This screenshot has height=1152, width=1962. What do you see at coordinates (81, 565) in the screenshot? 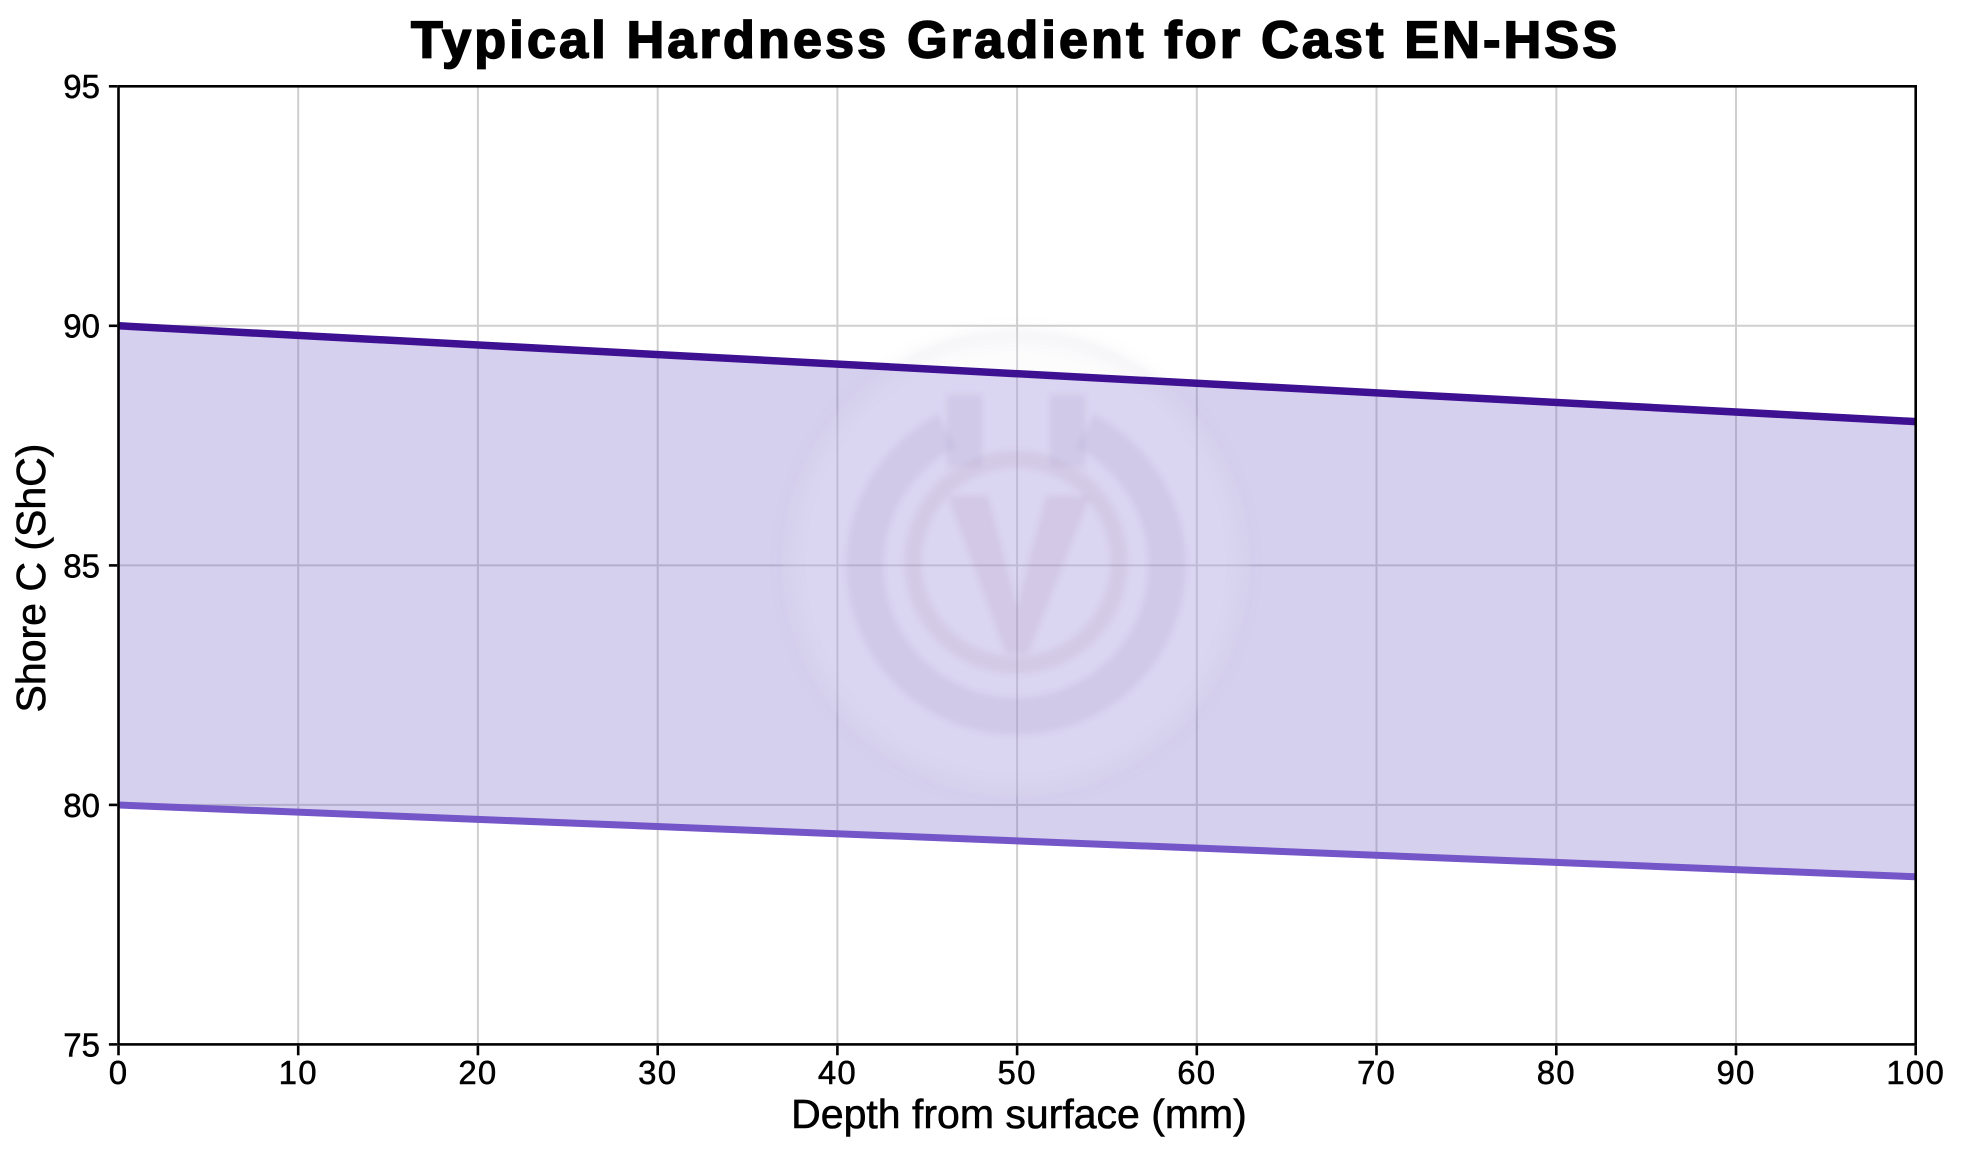
I see `svg-text: 85` at bounding box center [81, 565].